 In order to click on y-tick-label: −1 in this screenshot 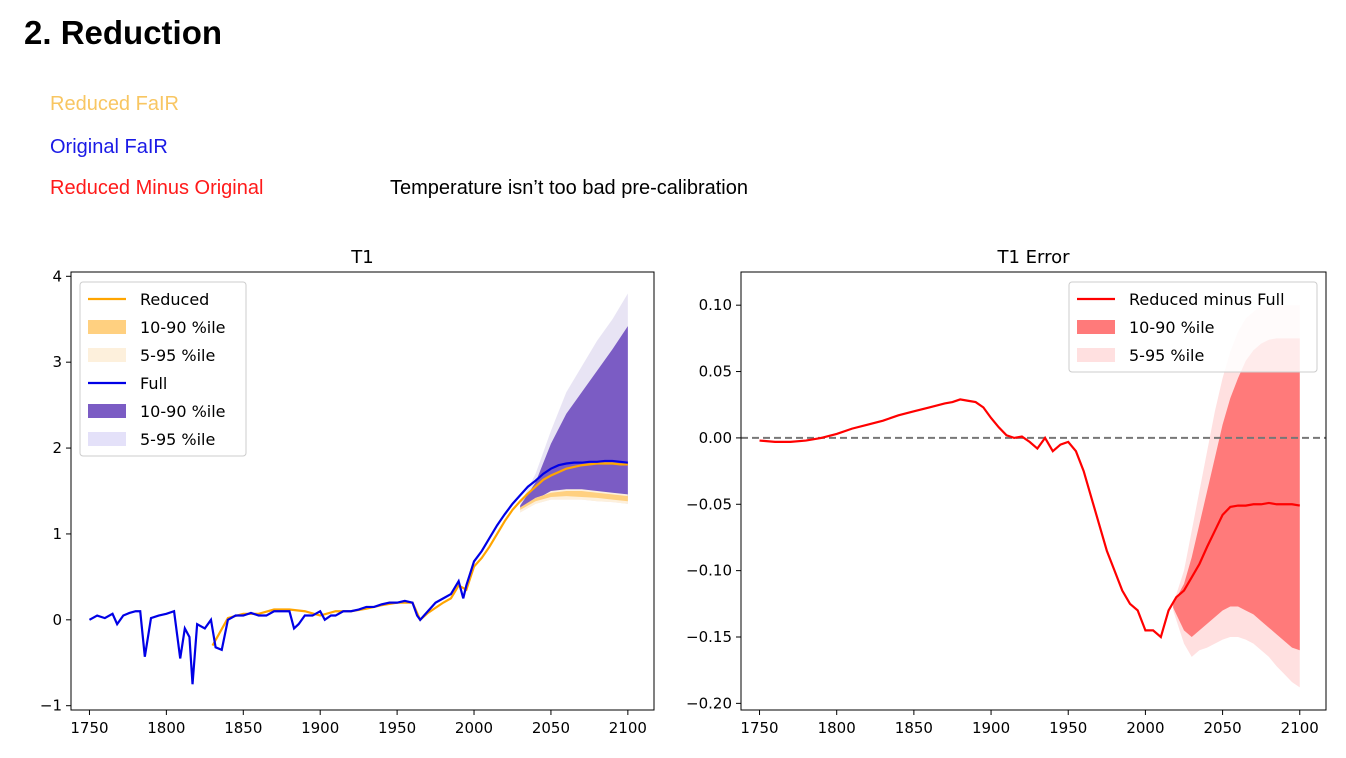, I will do `click(51, 706)`.